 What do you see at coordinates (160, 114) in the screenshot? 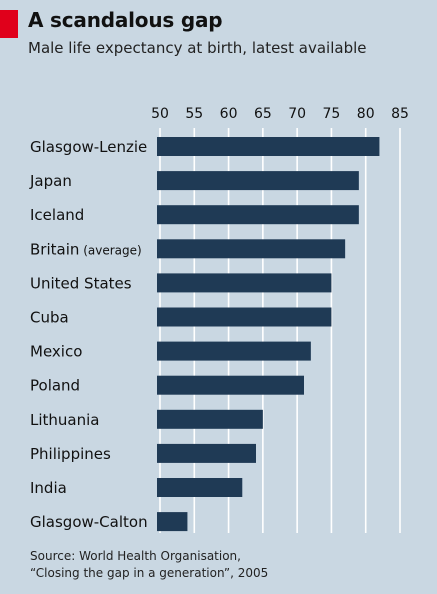
I see `tick-label-50: 50` at bounding box center [160, 114].